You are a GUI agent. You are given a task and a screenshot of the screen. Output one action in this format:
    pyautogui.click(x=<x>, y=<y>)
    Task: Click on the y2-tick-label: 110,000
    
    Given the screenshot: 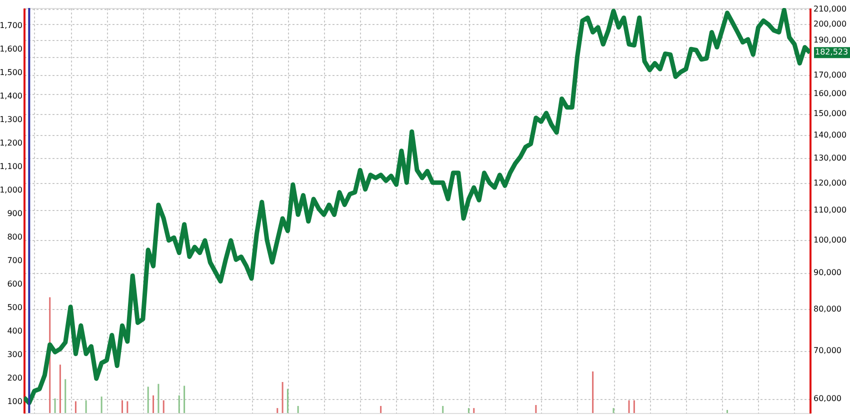 What is the action you would take?
    pyautogui.click(x=830, y=210)
    